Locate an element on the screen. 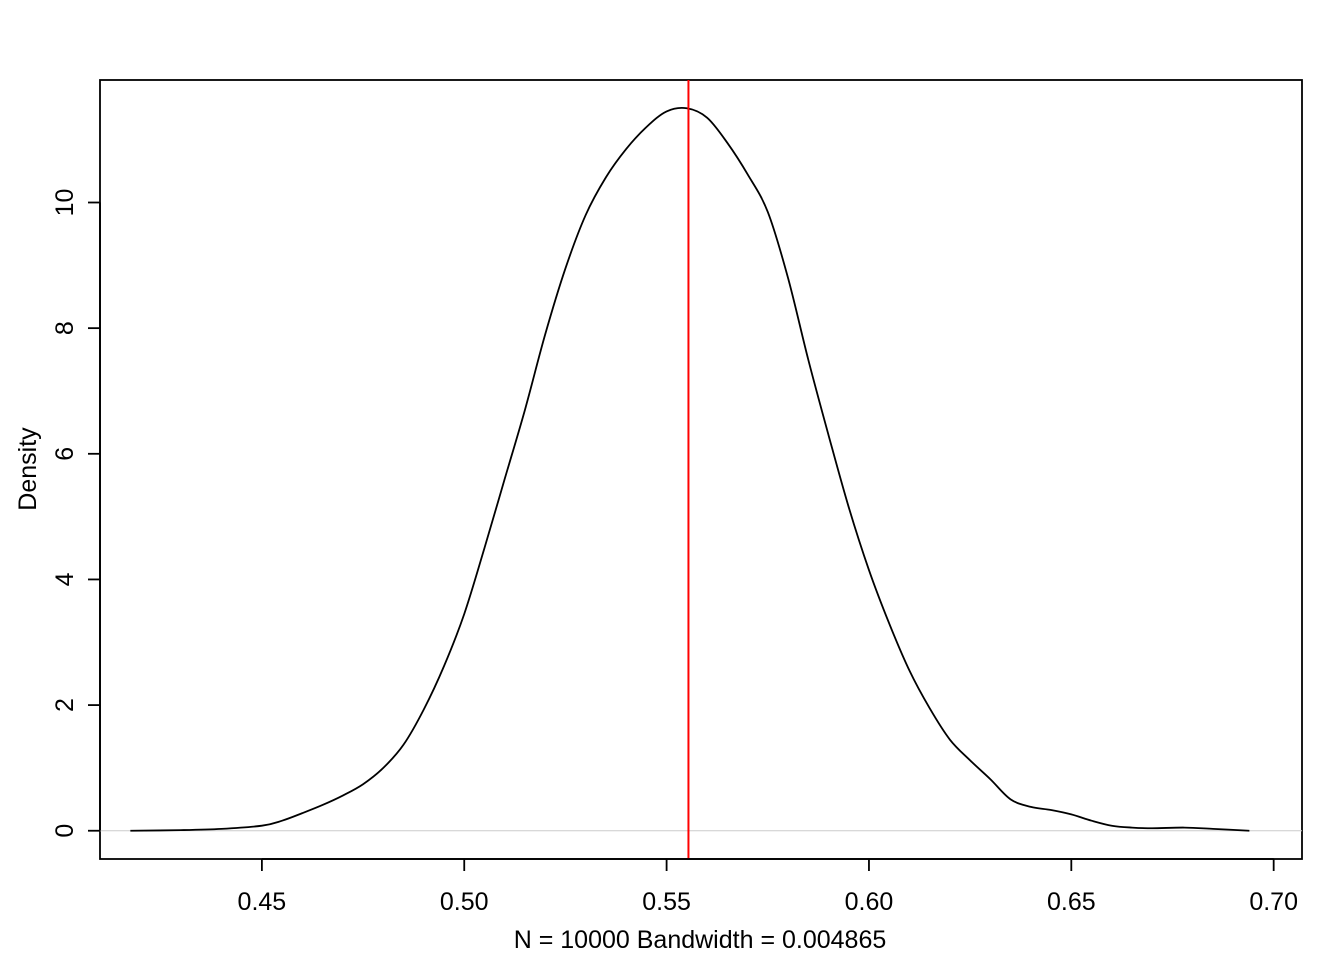 This screenshot has width=1344, height=960. x-tick-label: 0.70 is located at coordinates (1273, 902).